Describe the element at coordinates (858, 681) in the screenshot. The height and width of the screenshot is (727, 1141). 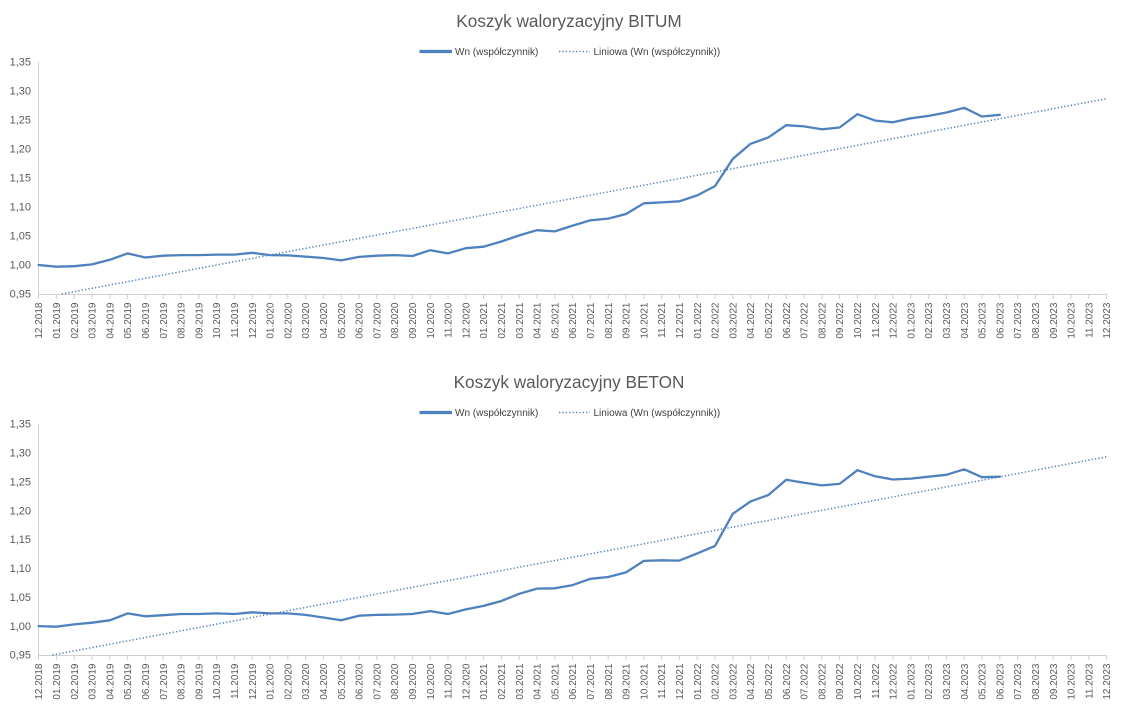
I see `svg-text: 10.2022` at that location.